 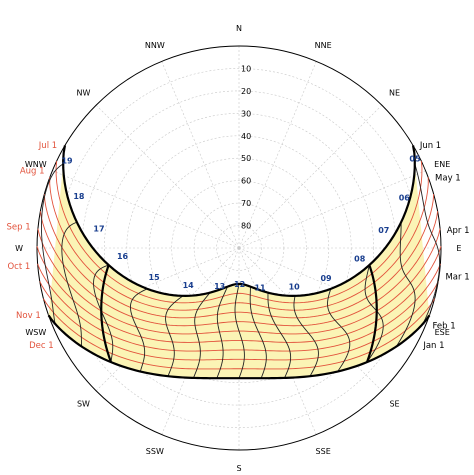 What do you see at coordinates (246, 158) in the screenshot?
I see `altitude-label: 50` at bounding box center [246, 158].